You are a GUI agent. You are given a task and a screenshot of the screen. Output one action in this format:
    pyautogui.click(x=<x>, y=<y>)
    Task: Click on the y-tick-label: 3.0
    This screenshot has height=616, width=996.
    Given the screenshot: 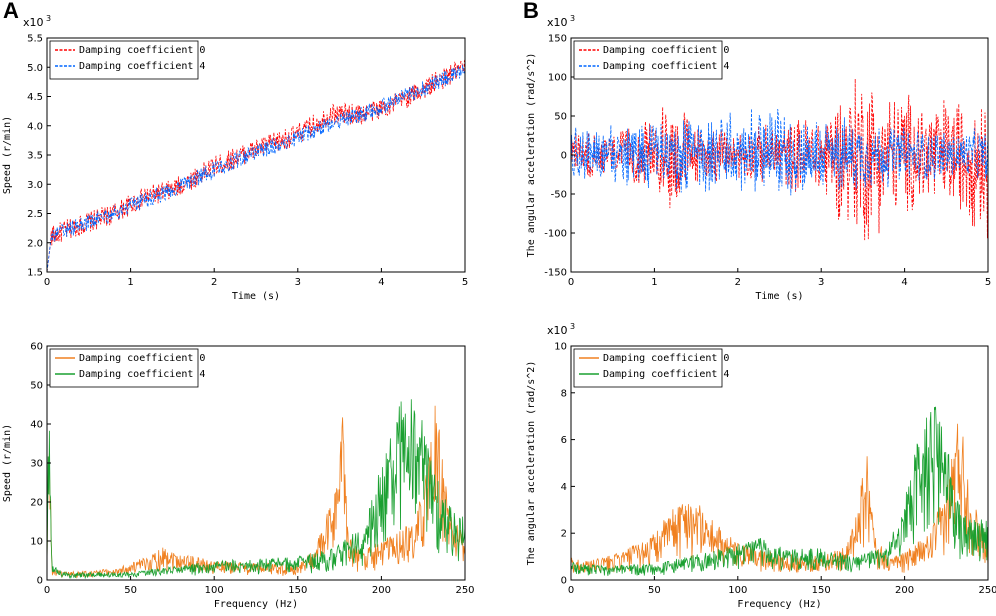 What is the action you would take?
    pyautogui.click(x=35, y=185)
    